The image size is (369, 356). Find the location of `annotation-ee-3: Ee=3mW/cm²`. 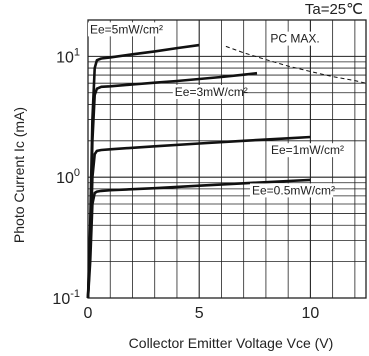

annotation-ee-3: Ee=3mW/cm² is located at coordinates (211, 92).